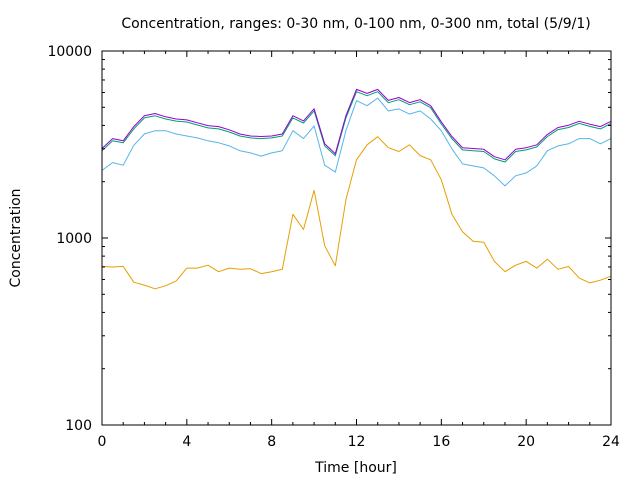  What do you see at coordinates (441, 442) in the screenshot?
I see `x-tick-label: 16` at bounding box center [441, 442].